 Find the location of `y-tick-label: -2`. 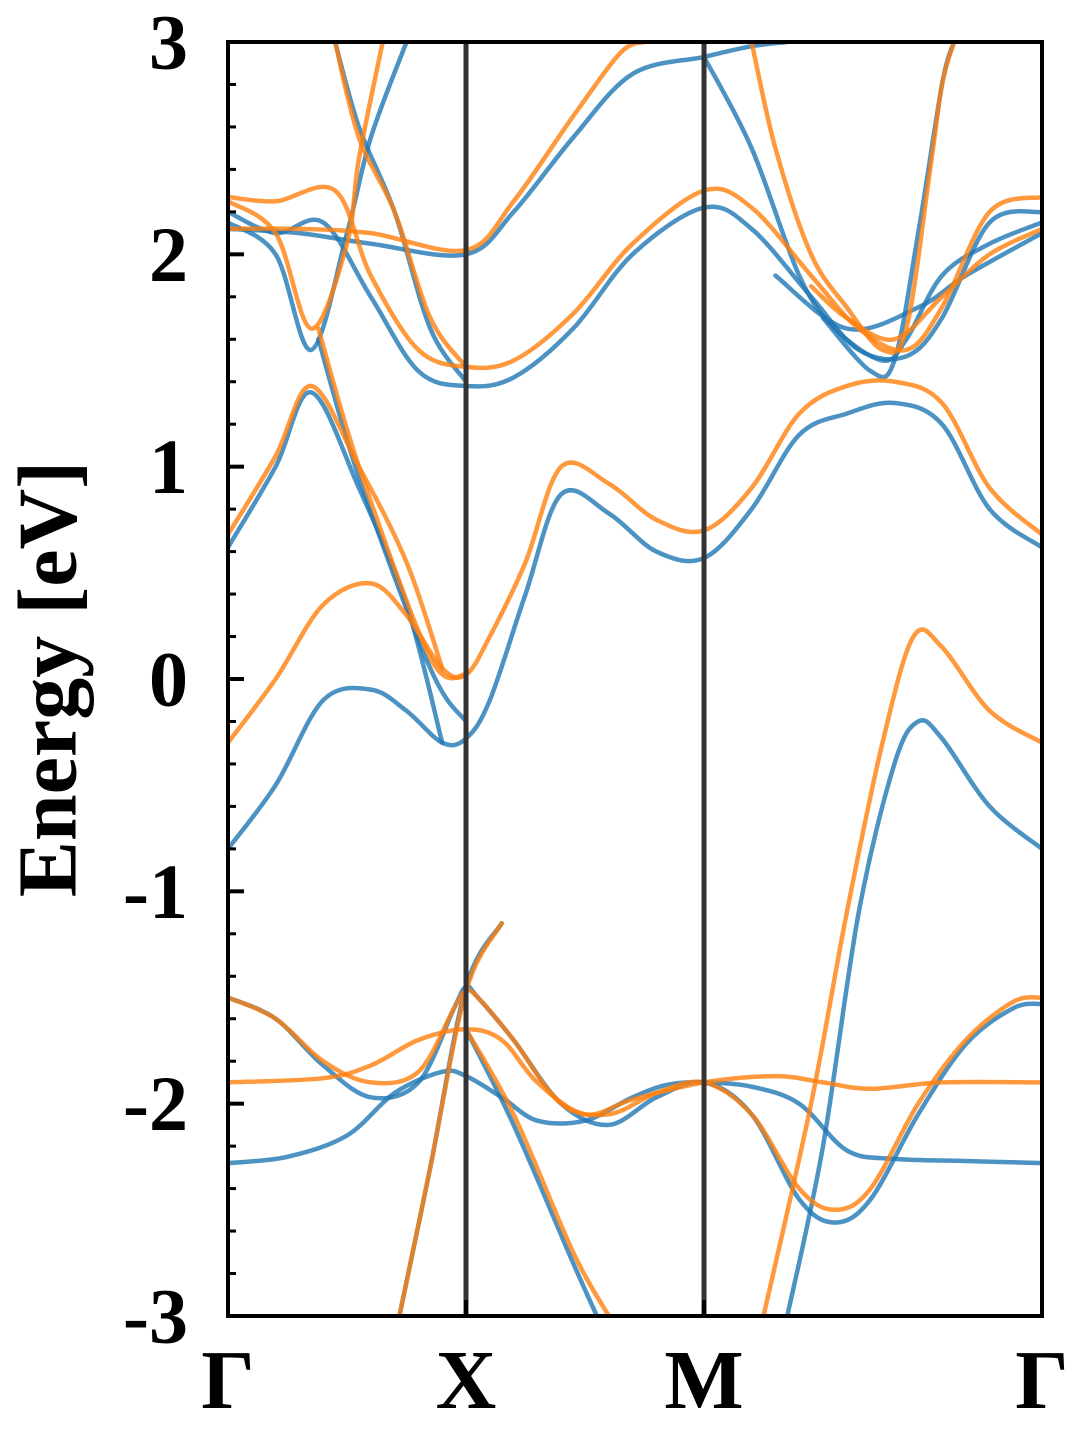

y-tick-label: -2 is located at coordinates (155, 1103).